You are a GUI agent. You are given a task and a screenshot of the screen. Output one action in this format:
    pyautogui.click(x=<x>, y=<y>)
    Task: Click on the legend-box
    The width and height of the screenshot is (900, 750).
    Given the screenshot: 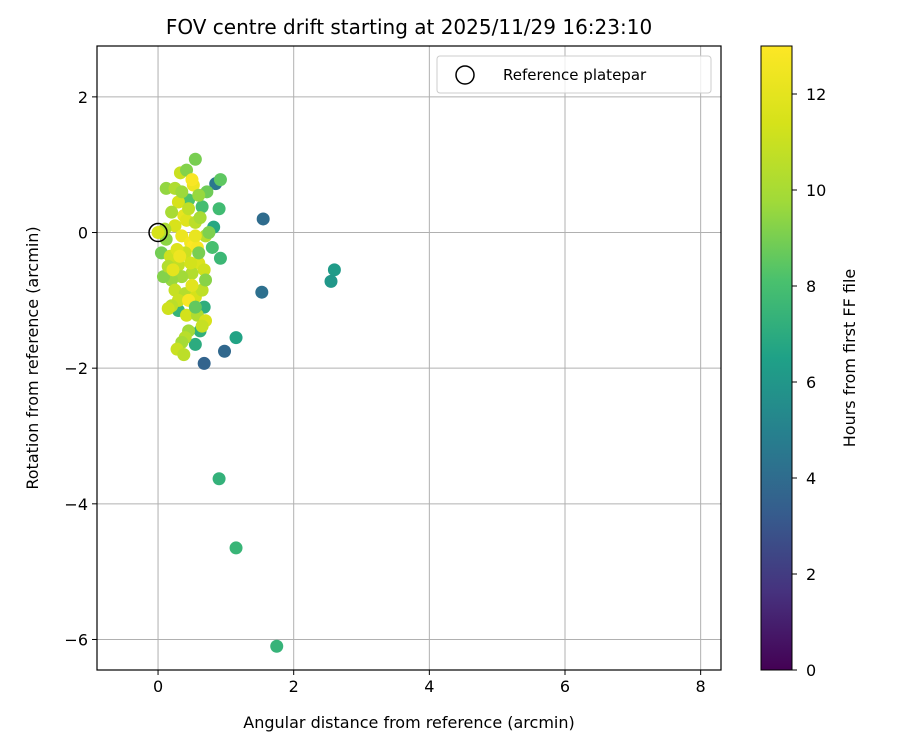 What is the action you would take?
    pyautogui.click(x=574, y=74)
    